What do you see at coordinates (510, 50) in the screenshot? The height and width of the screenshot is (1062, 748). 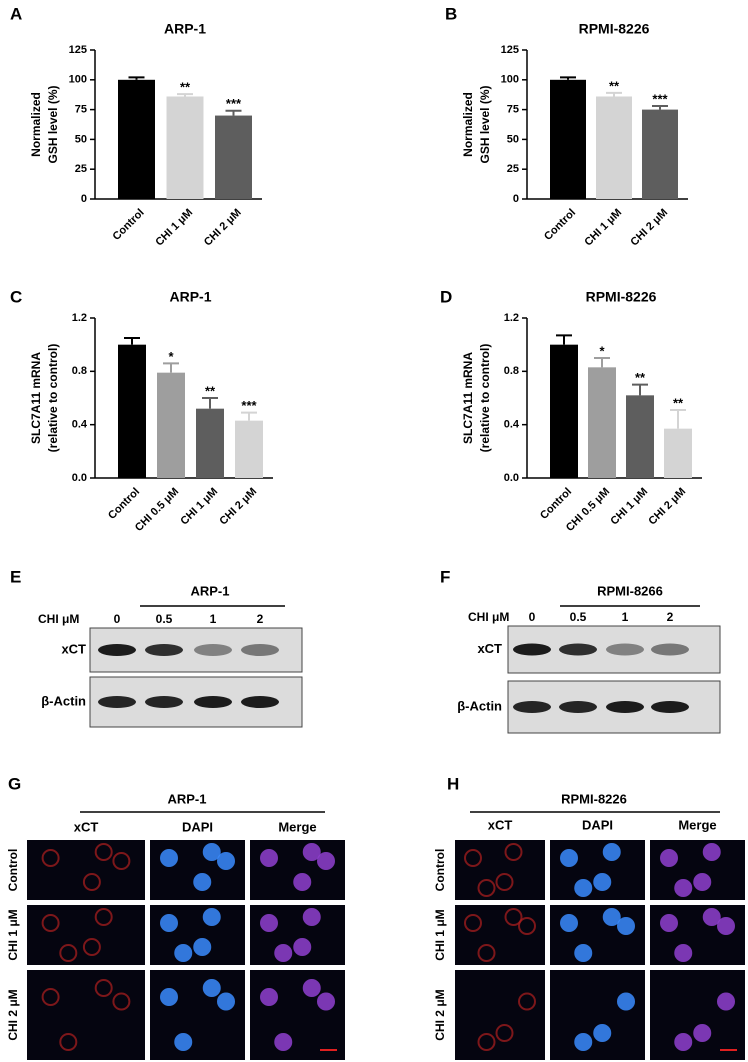 I see `y-tick-label: 125` at bounding box center [510, 50].